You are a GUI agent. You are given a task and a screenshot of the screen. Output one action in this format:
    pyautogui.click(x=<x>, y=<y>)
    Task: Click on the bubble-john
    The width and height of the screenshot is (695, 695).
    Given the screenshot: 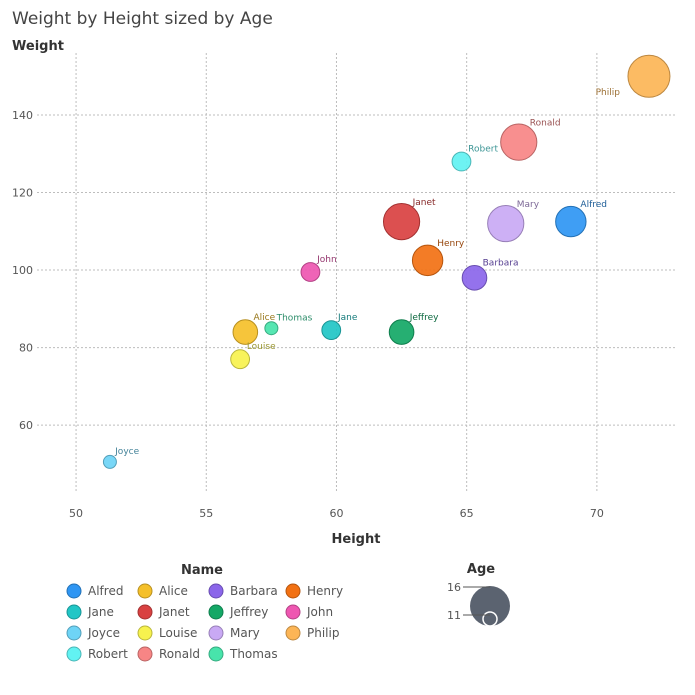 What is the action you would take?
    pyautogui.click(x=310, y=272)
    